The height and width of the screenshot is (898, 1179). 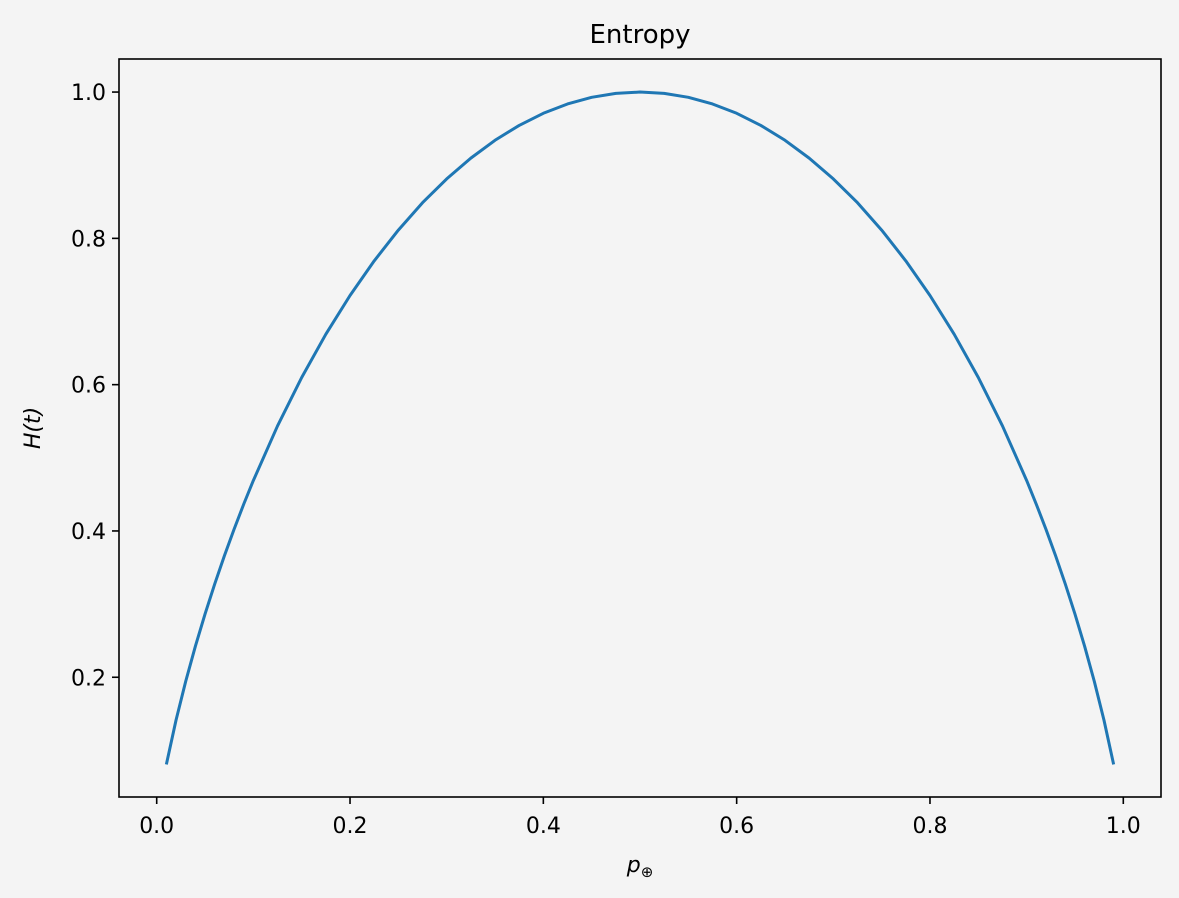 What do you see at coordinates (647, 872) in the screenshot?
I see `x-axis-label-subscript: ⊕` at bounding box center [647, 872].